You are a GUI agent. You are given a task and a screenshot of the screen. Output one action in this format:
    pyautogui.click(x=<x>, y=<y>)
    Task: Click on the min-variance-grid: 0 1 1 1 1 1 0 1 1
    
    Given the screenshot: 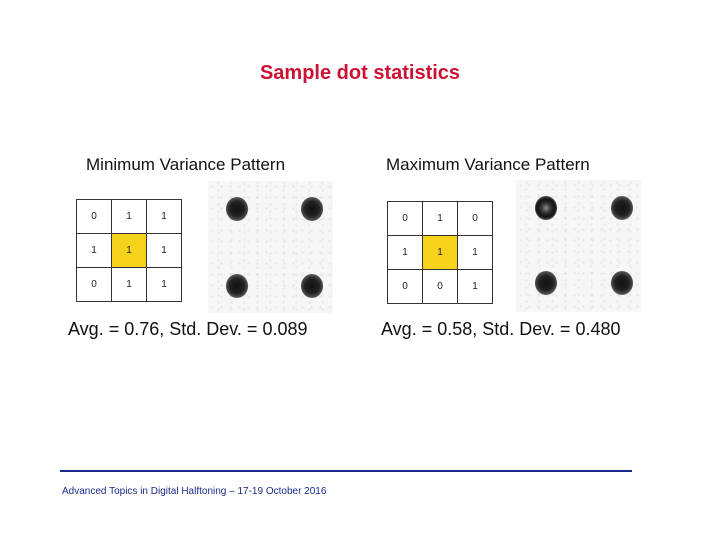 What is the action you would take?
    pyautogui.click(x=129, y=250)
    